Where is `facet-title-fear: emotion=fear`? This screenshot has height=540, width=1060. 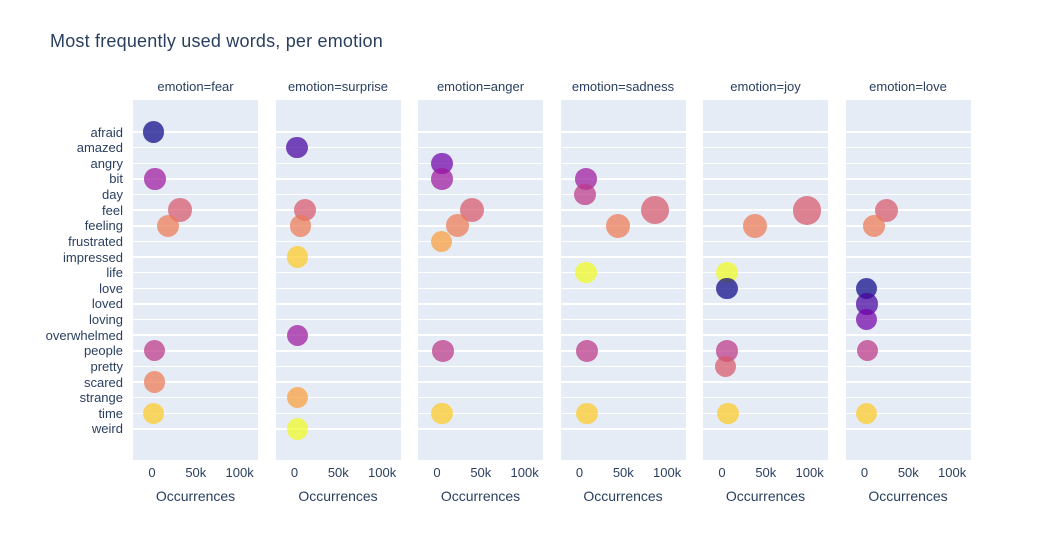
facet-title-fear: emotion=fear is located at coordinates (195, 86).